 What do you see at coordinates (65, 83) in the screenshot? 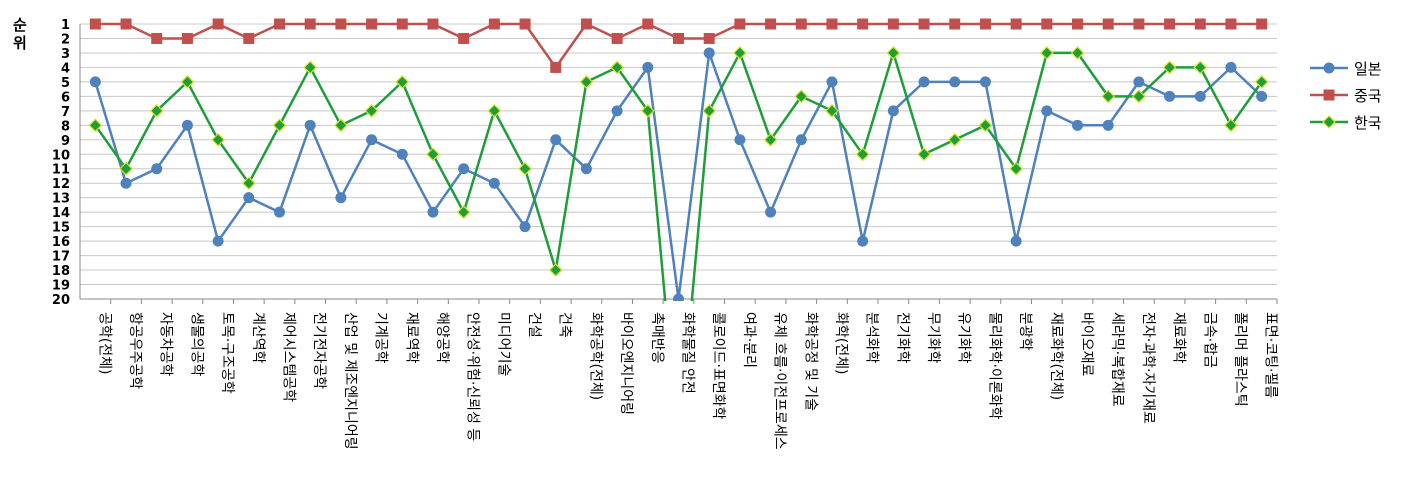
I see `y-tick-label: 5` at bounding box center [65, 83].